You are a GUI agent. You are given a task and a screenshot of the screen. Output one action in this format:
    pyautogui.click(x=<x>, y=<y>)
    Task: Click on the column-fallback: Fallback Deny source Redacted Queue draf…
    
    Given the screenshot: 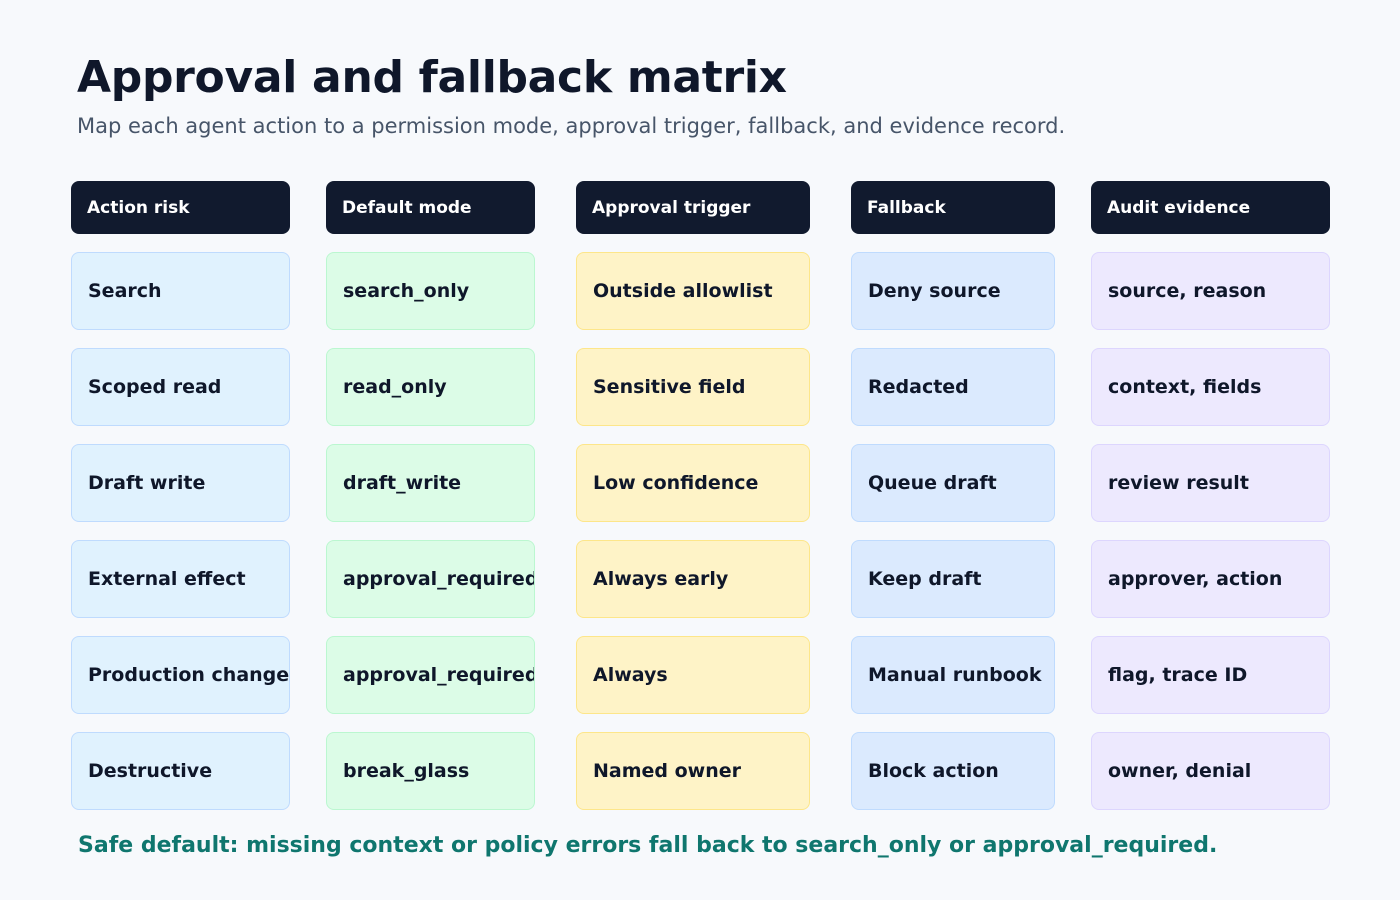 What is the action you would take?
    pyautogui.click(x=953, y=495)
    